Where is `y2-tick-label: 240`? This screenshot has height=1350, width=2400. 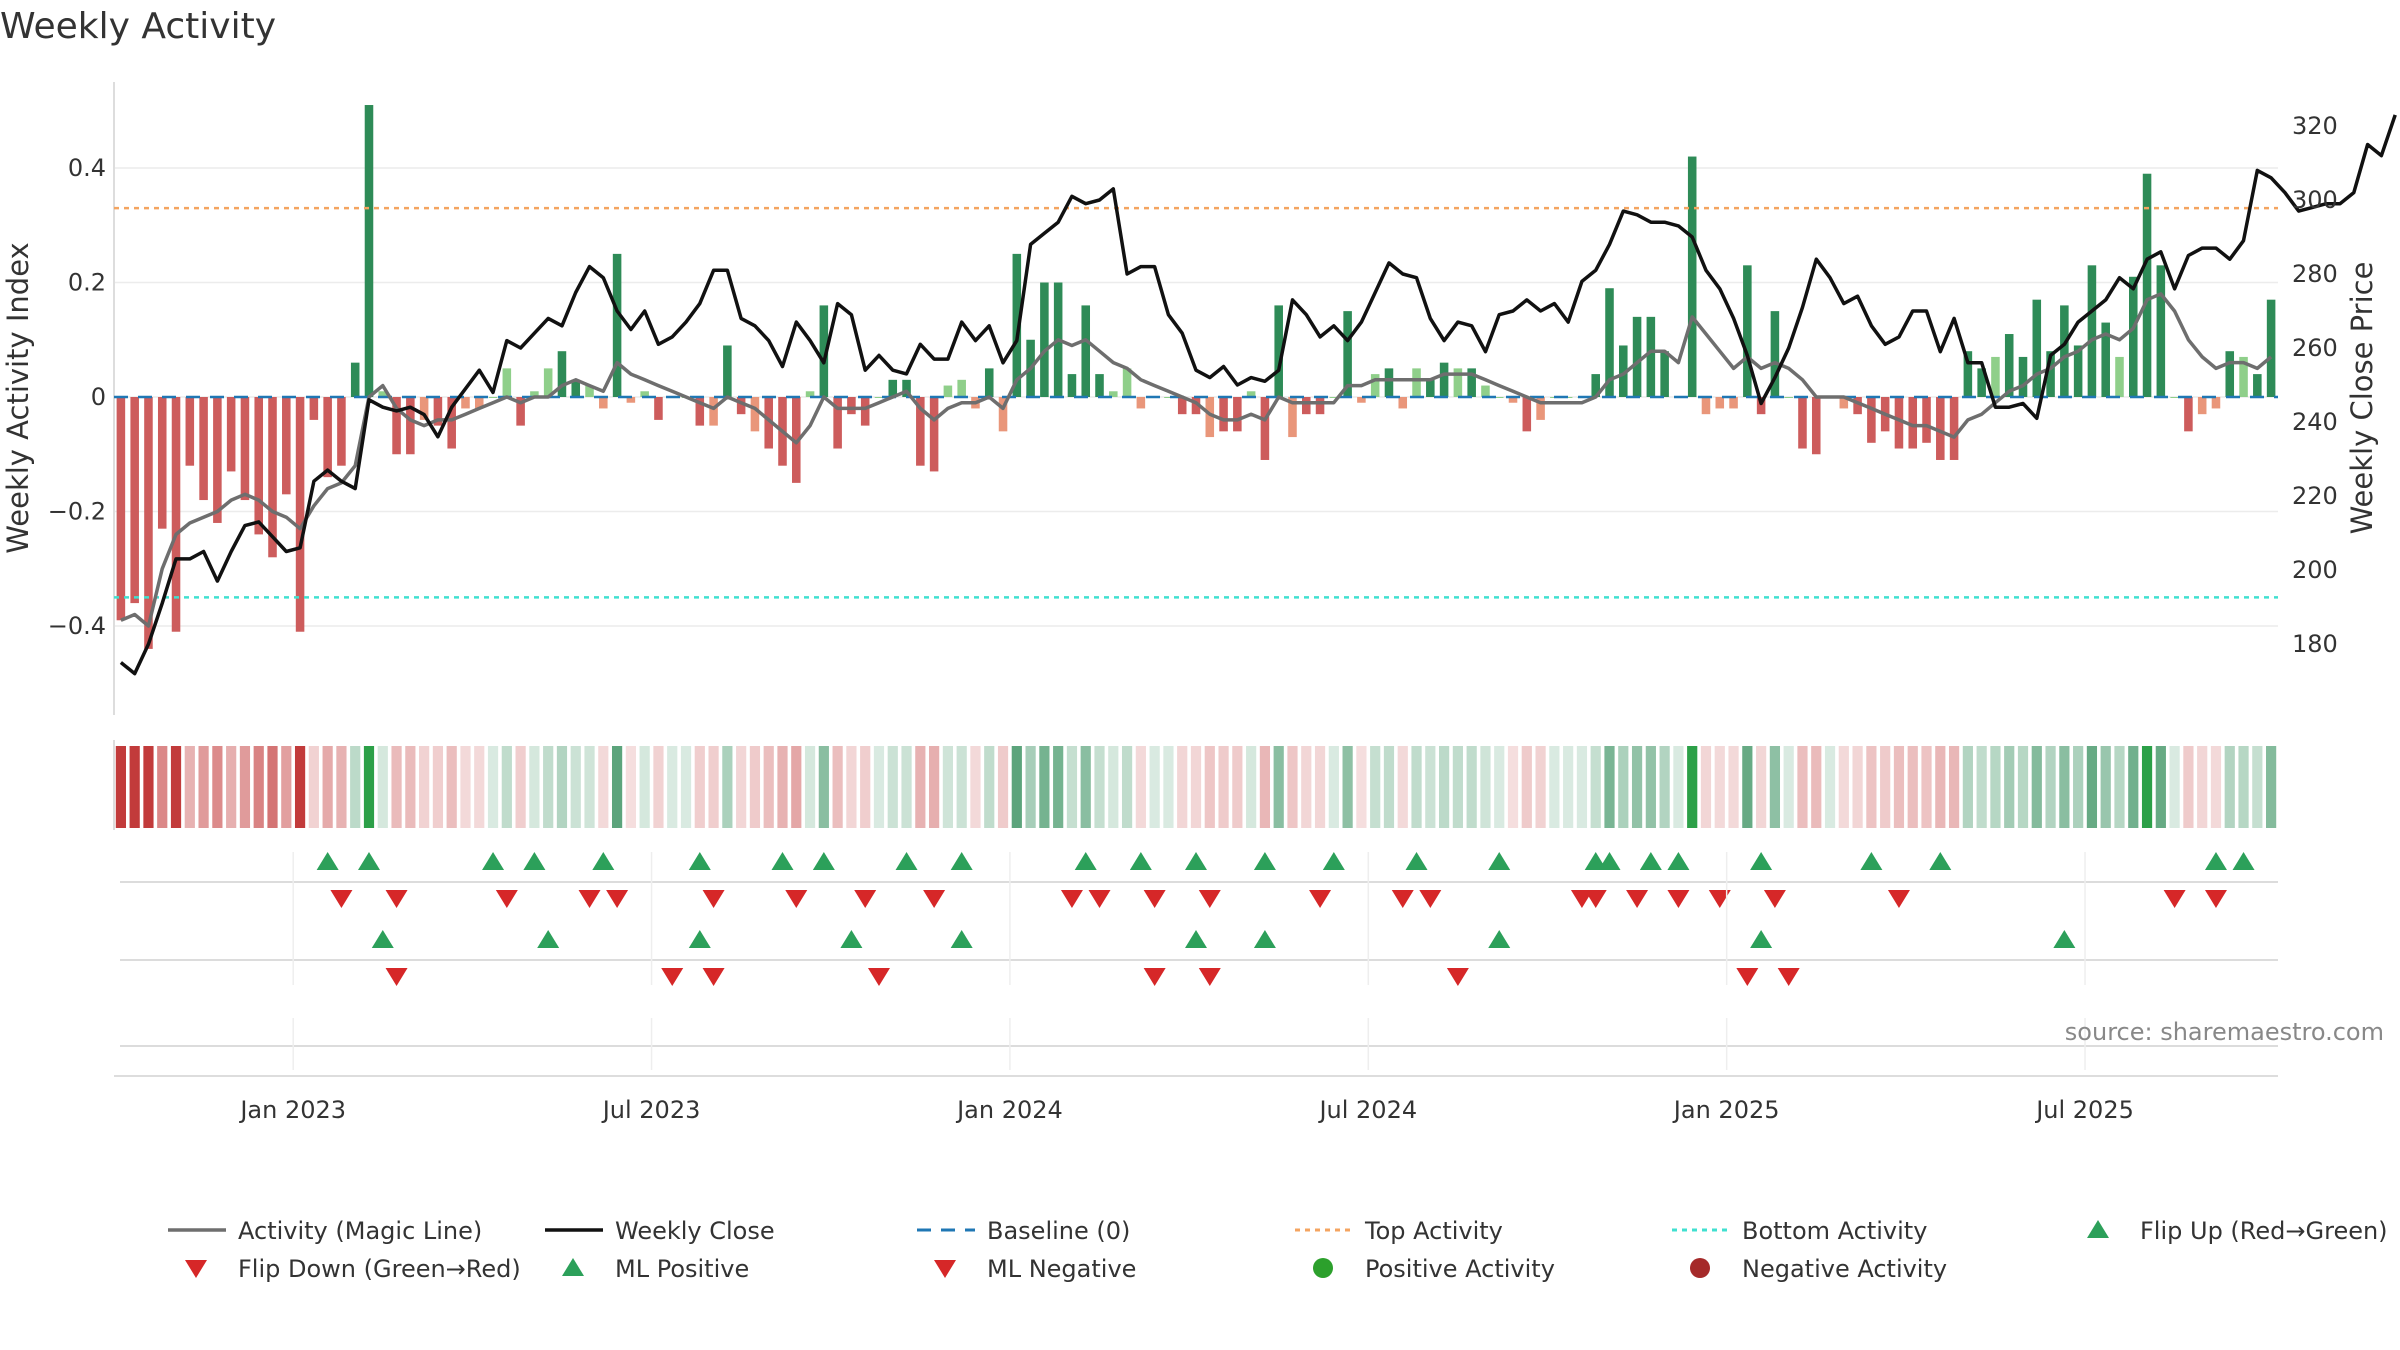
y2-tick-label: 240 is located at coordinates (2315, 422).